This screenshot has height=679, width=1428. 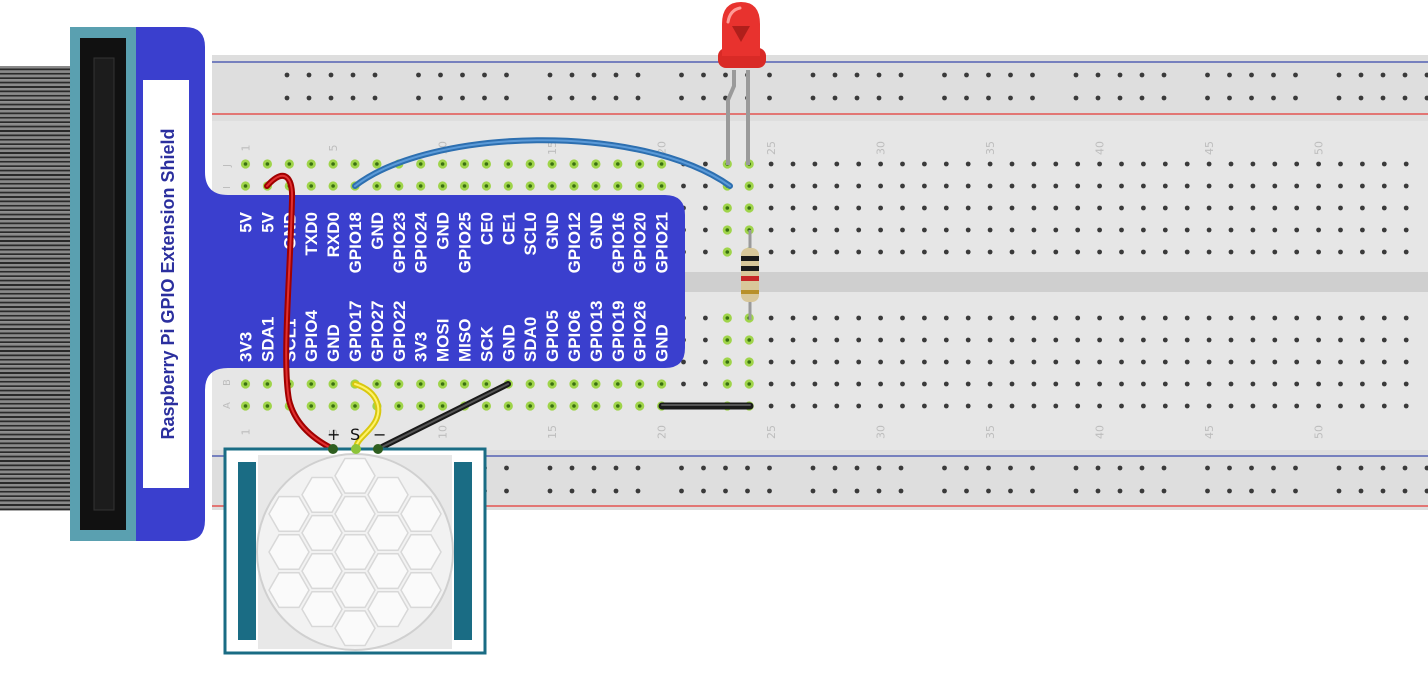 What do you see at coordinates (662, 242) in the screenshot?
I see `shield-pin-label-top: GPIO21` at bounding box center [662, 242].